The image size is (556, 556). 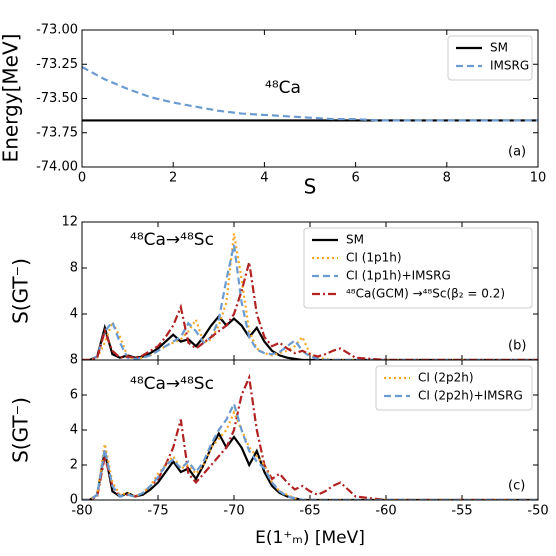 I want to click on x-tick-label: 4, so click(x=264, y=178).